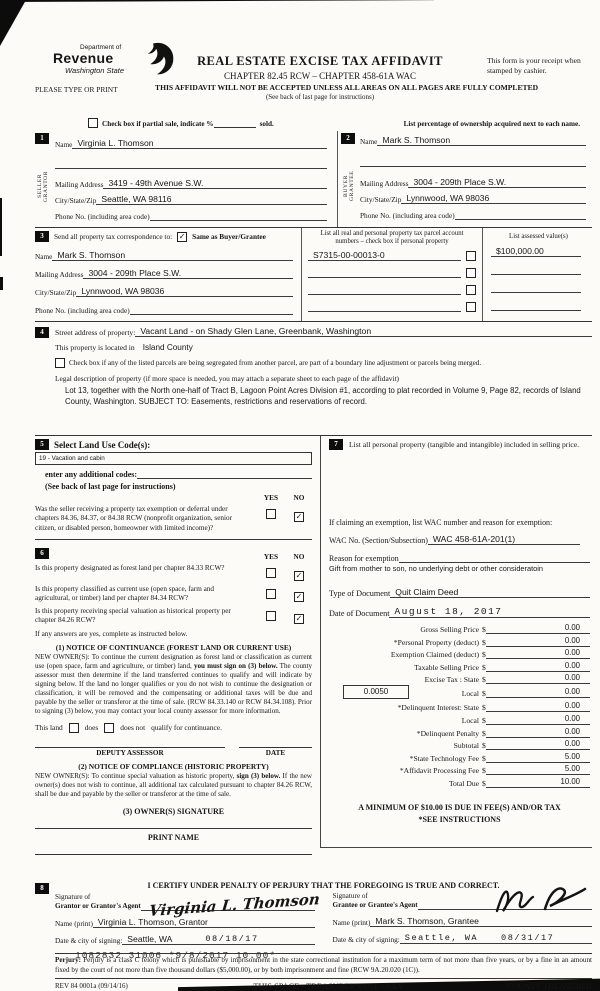  Describe the element at coordinates (173, 823) in the screenshot. I see `owners-signature-line` at that location.